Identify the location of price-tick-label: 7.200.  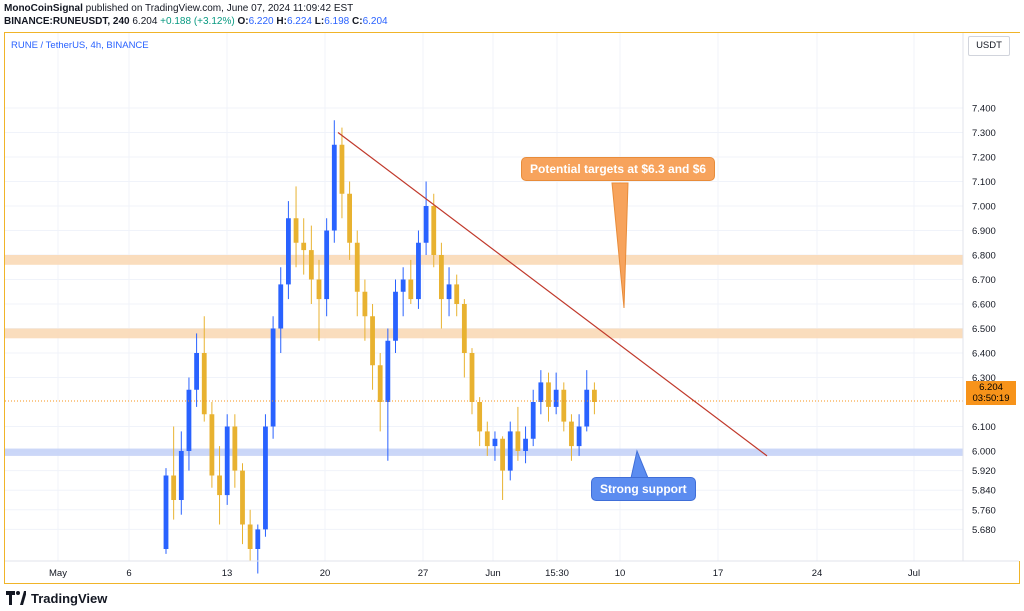
(984, 158).